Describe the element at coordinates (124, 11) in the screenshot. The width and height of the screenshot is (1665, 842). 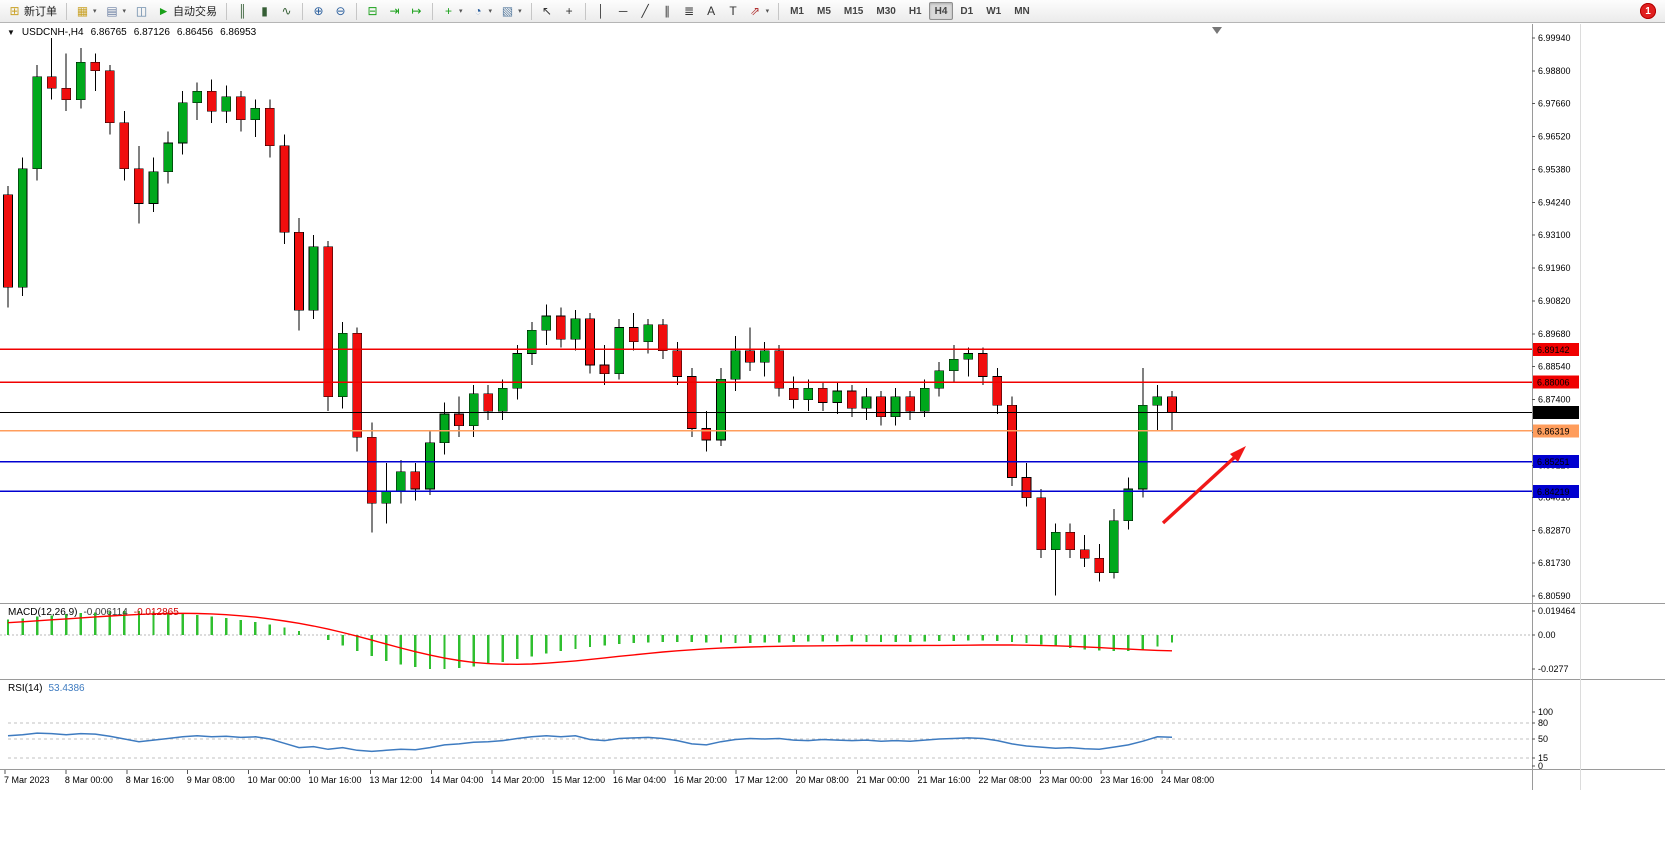
I see `profiles-button-dropdown: ▾` at that location.